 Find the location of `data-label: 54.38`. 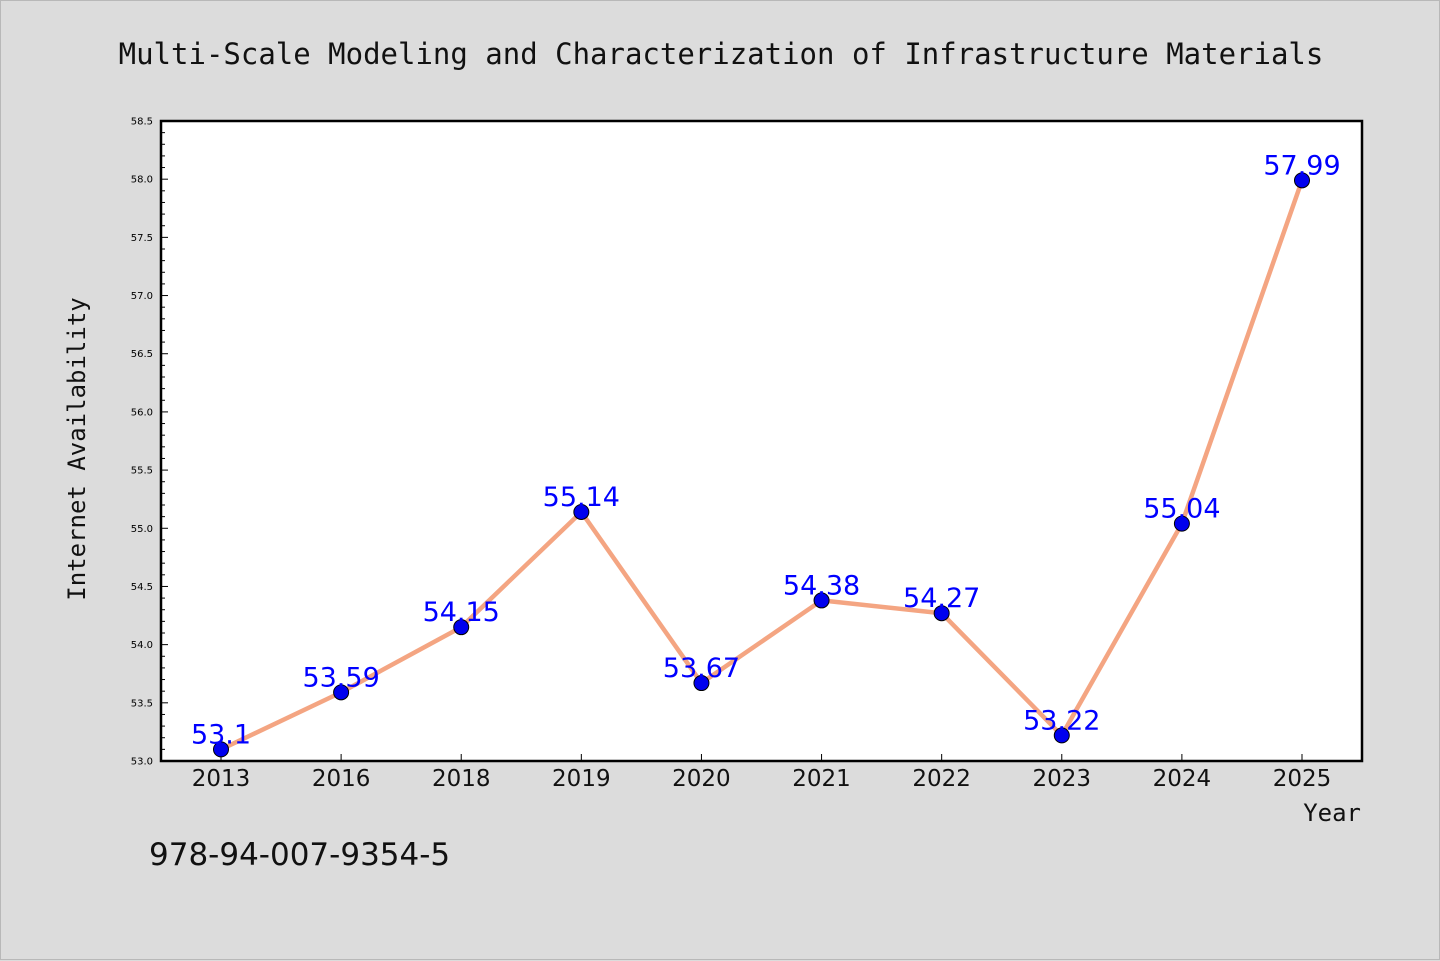

data-label: 54.38 is located at coordinates (821, 585).